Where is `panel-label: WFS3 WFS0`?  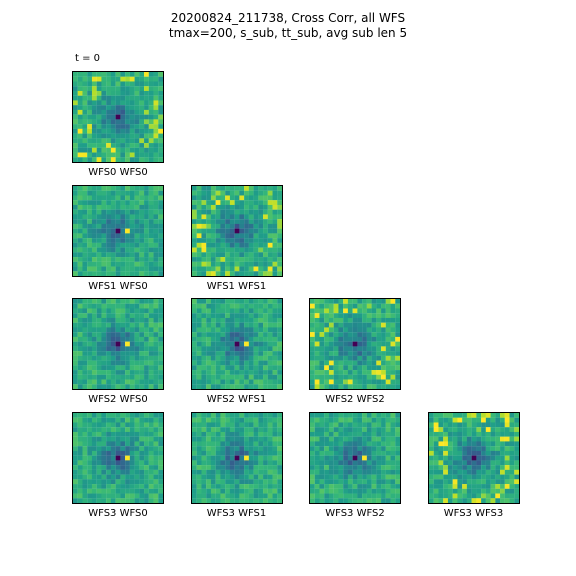 panel-label: WFS3 WFS0 is located at coordinates (118, 513).